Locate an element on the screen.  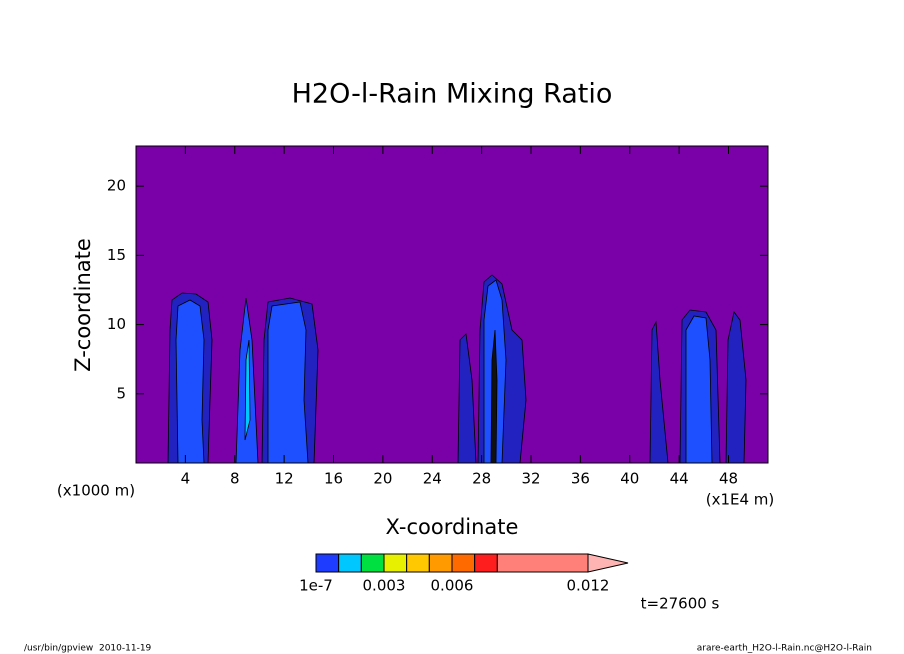
x-tick-label: 44 is located at coordinates (679, 479).